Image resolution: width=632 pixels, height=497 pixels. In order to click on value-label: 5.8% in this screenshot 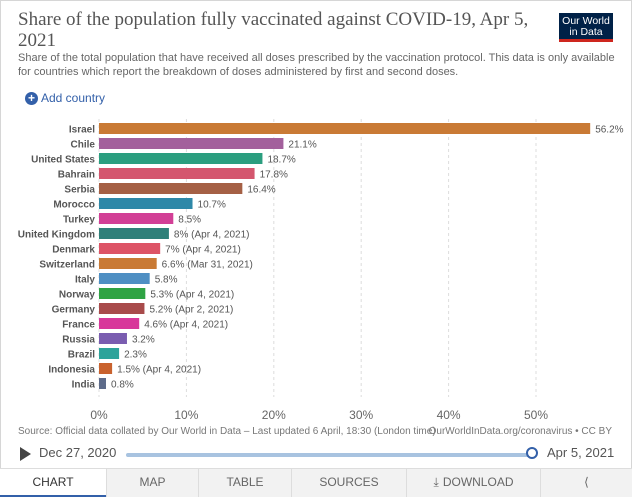, I will do `click(166, 280)`.